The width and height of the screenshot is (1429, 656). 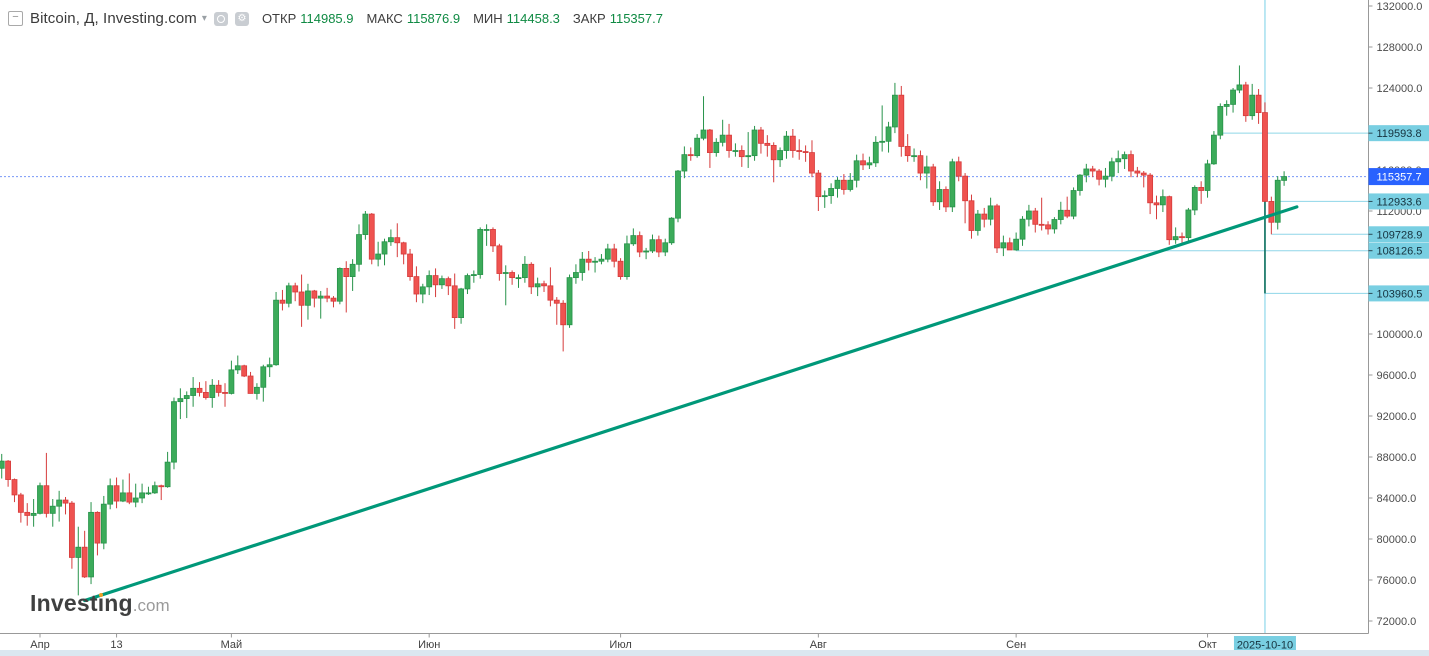 I want to click on x-tick-label: Сен, so click(x=1016, y=645).